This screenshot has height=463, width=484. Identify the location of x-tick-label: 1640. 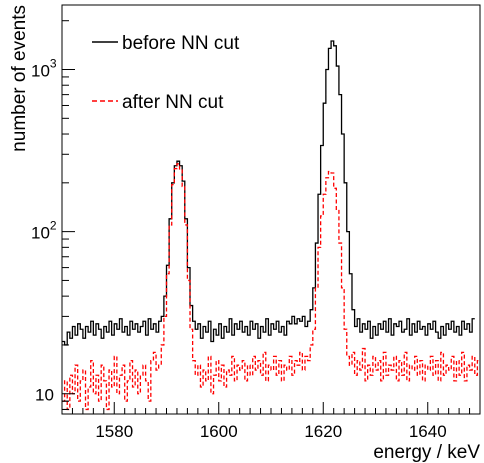
(428, 431).